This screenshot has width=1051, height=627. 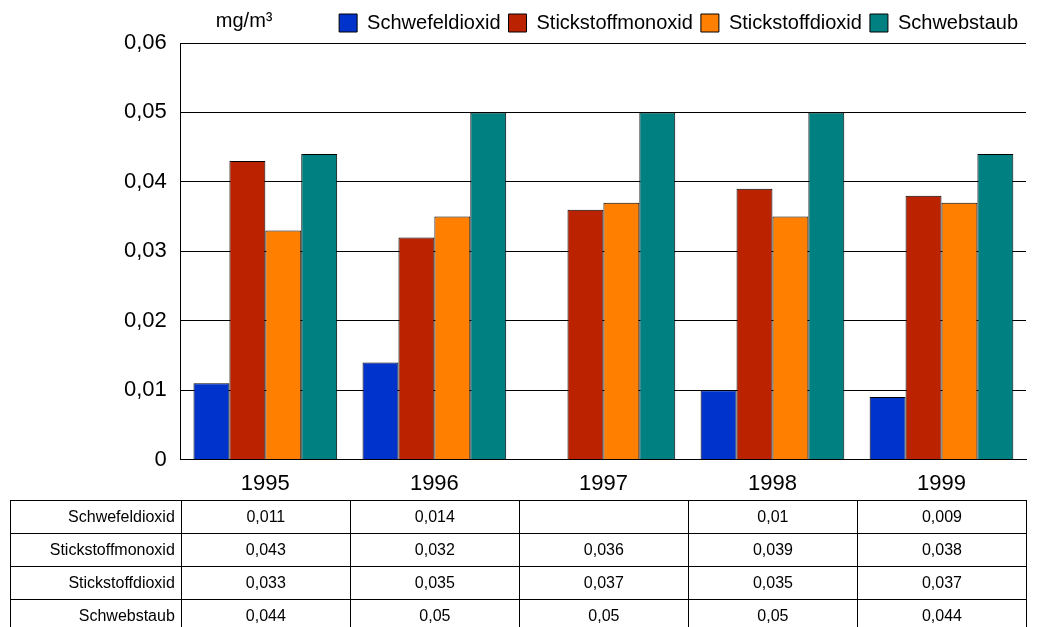 What do you see at coordinates (121, 516) in the screenshot?
I see `text: Schwefeldioxid` at bounding box center [121, 516].